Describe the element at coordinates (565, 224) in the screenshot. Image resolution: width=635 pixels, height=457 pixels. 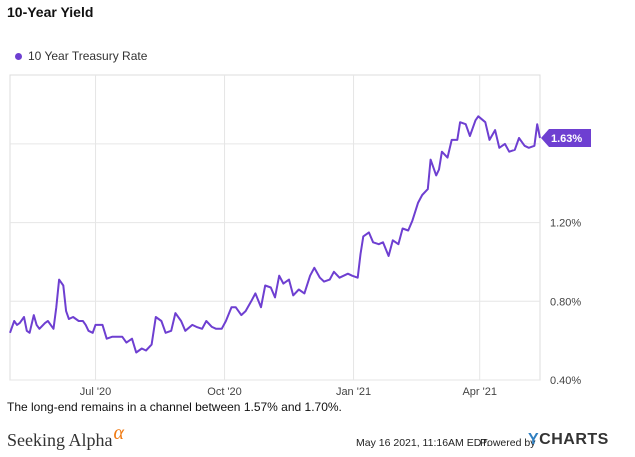
I see `y-tick-label: 1.20%` at that location.